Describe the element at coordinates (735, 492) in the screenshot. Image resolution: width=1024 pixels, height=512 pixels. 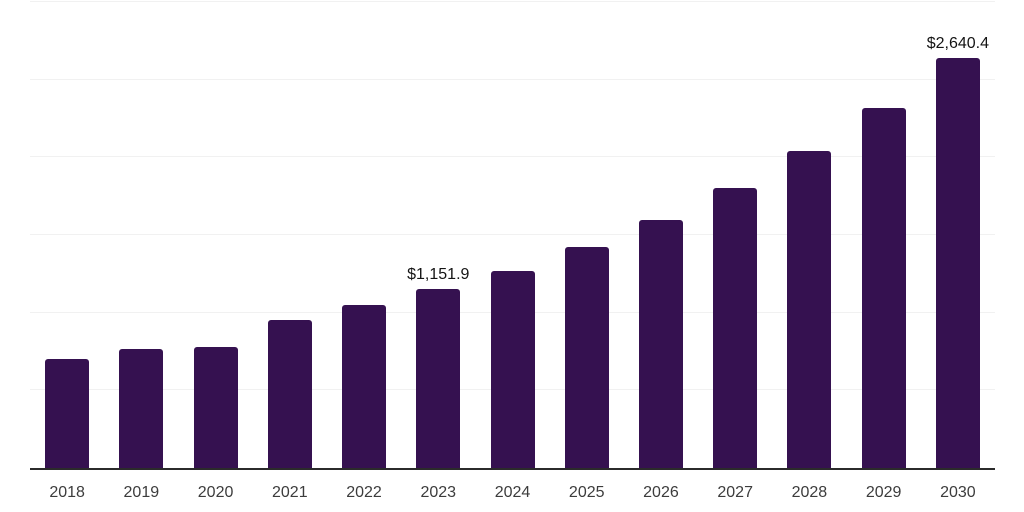
I see `x-tick-2027: 2027` at that location.